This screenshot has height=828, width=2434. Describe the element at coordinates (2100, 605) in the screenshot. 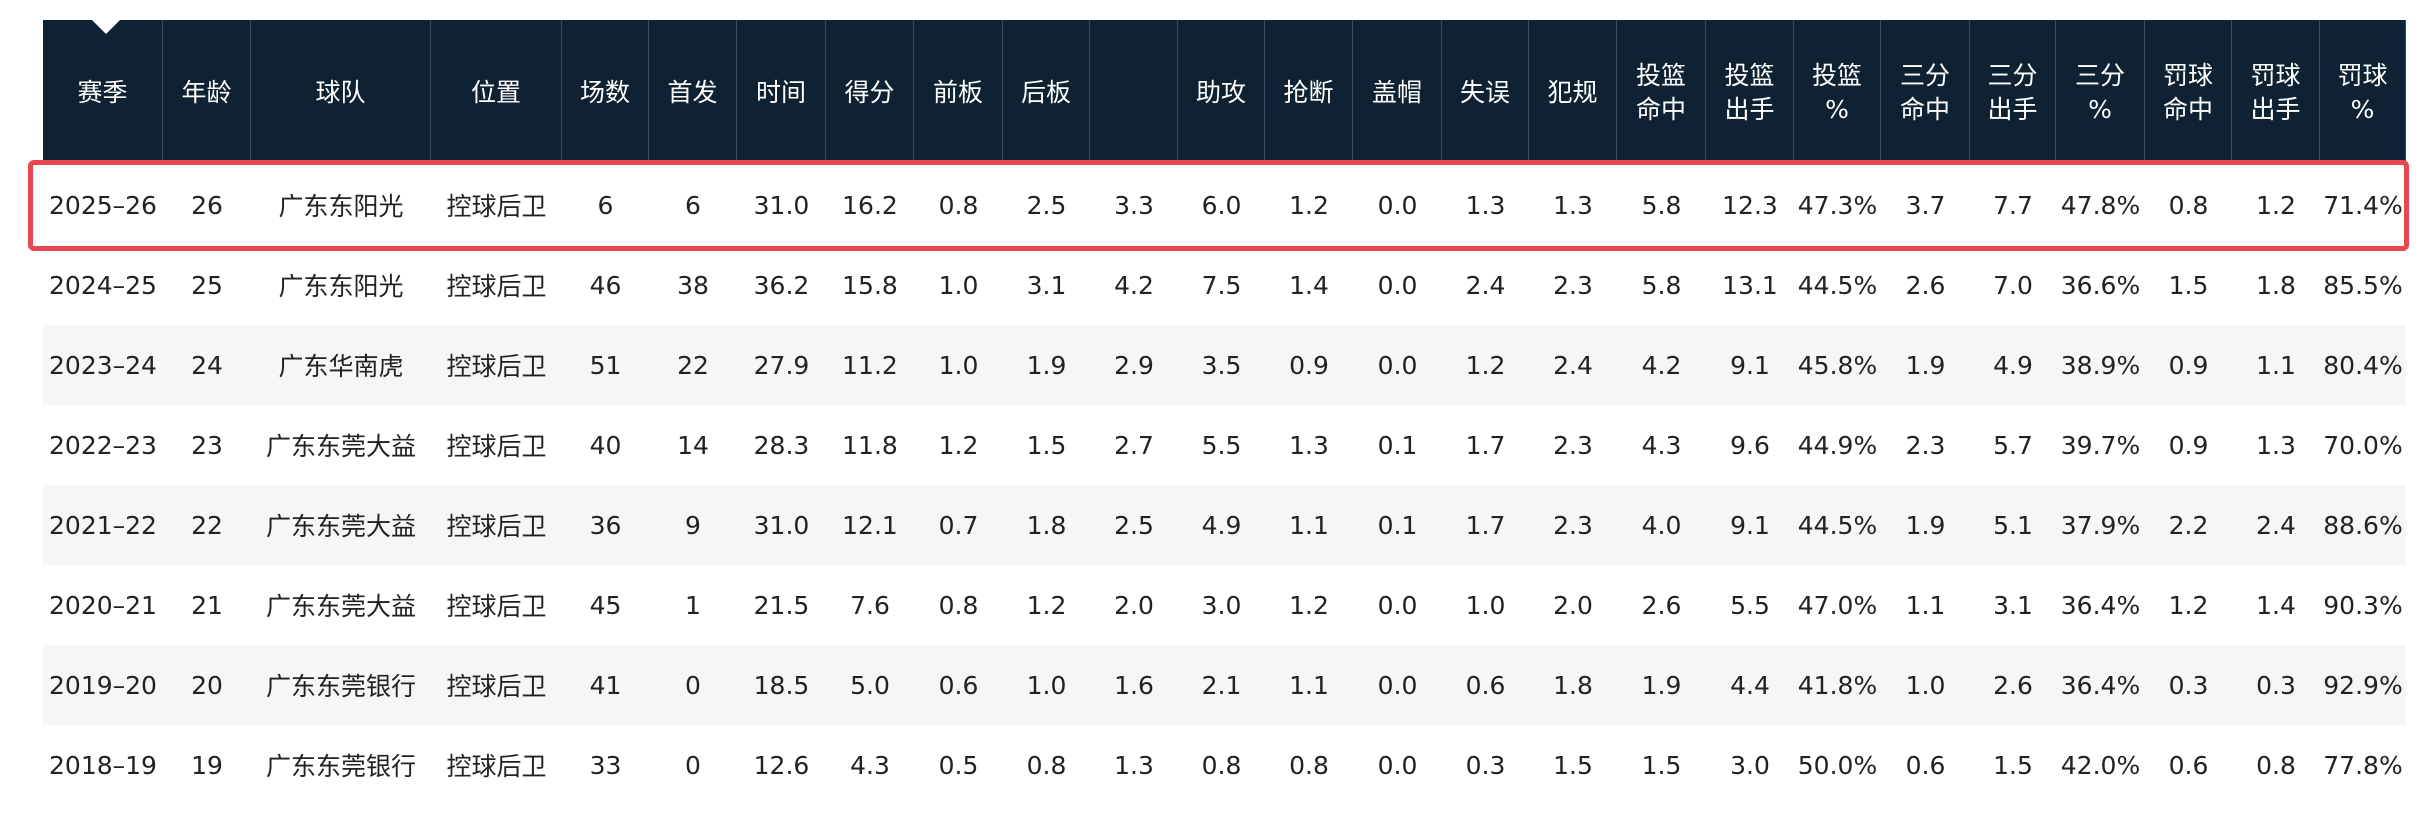

I see `table-cell: 36.4%` at that location.